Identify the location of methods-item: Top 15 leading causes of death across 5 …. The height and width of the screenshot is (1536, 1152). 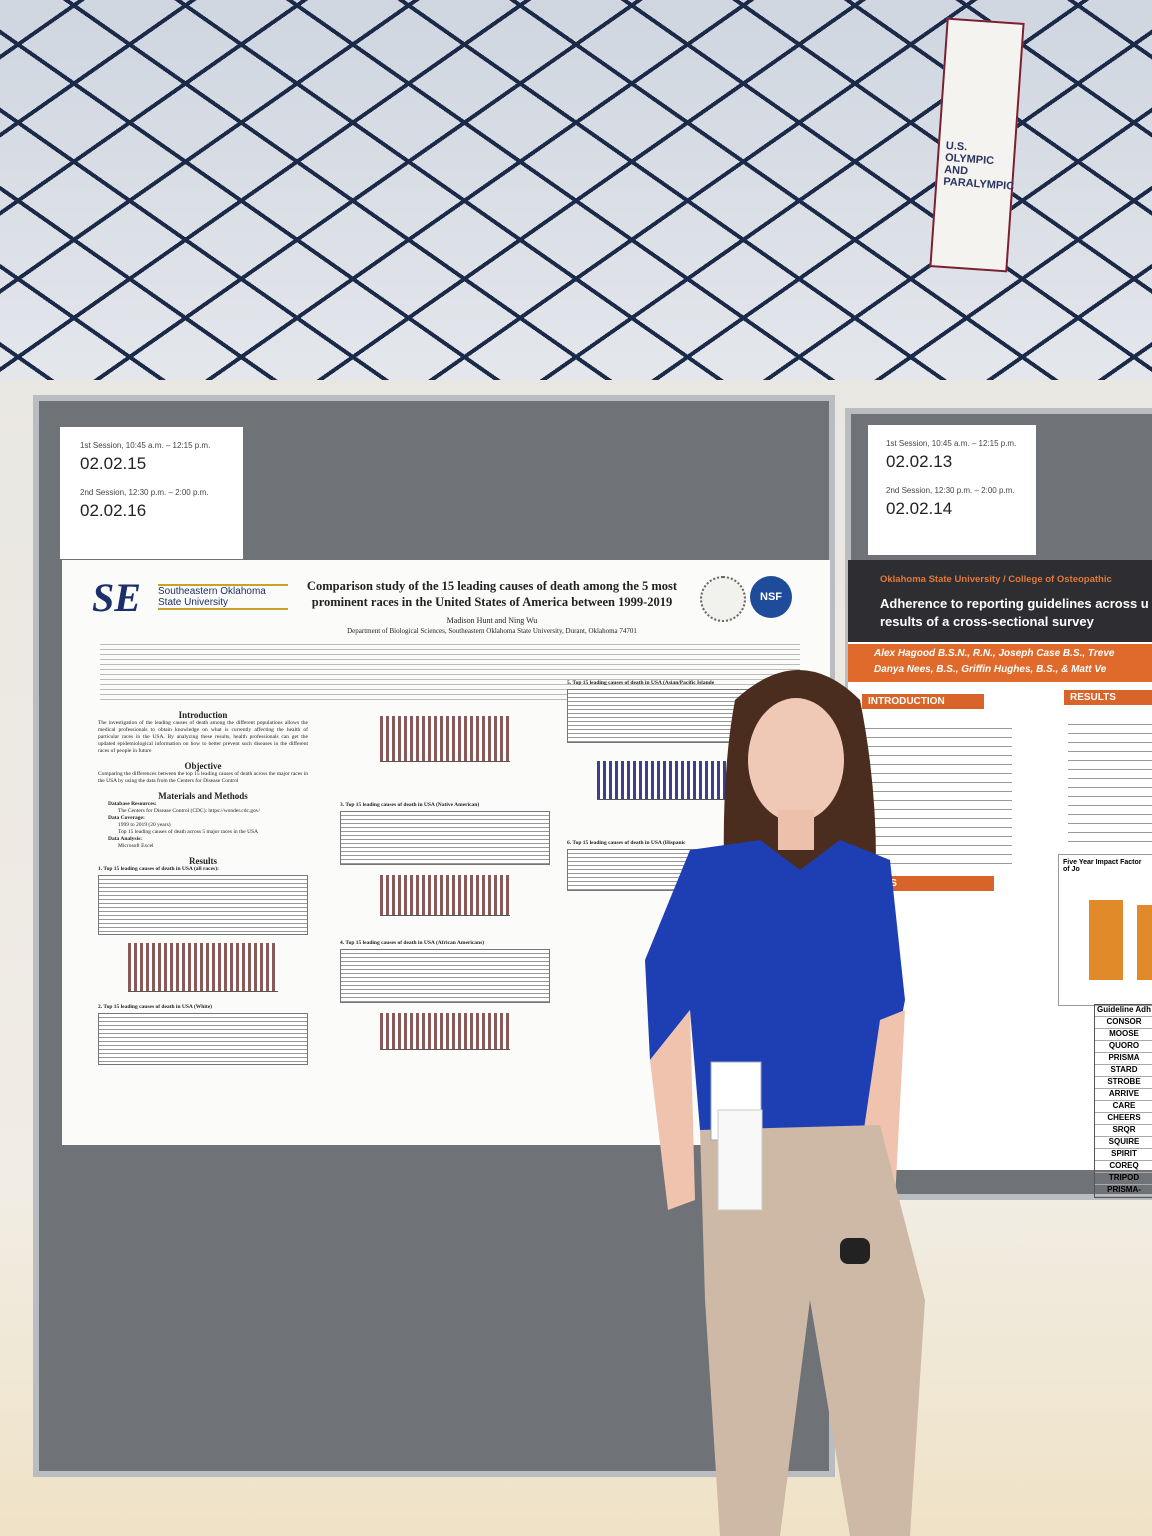
(188, 832).